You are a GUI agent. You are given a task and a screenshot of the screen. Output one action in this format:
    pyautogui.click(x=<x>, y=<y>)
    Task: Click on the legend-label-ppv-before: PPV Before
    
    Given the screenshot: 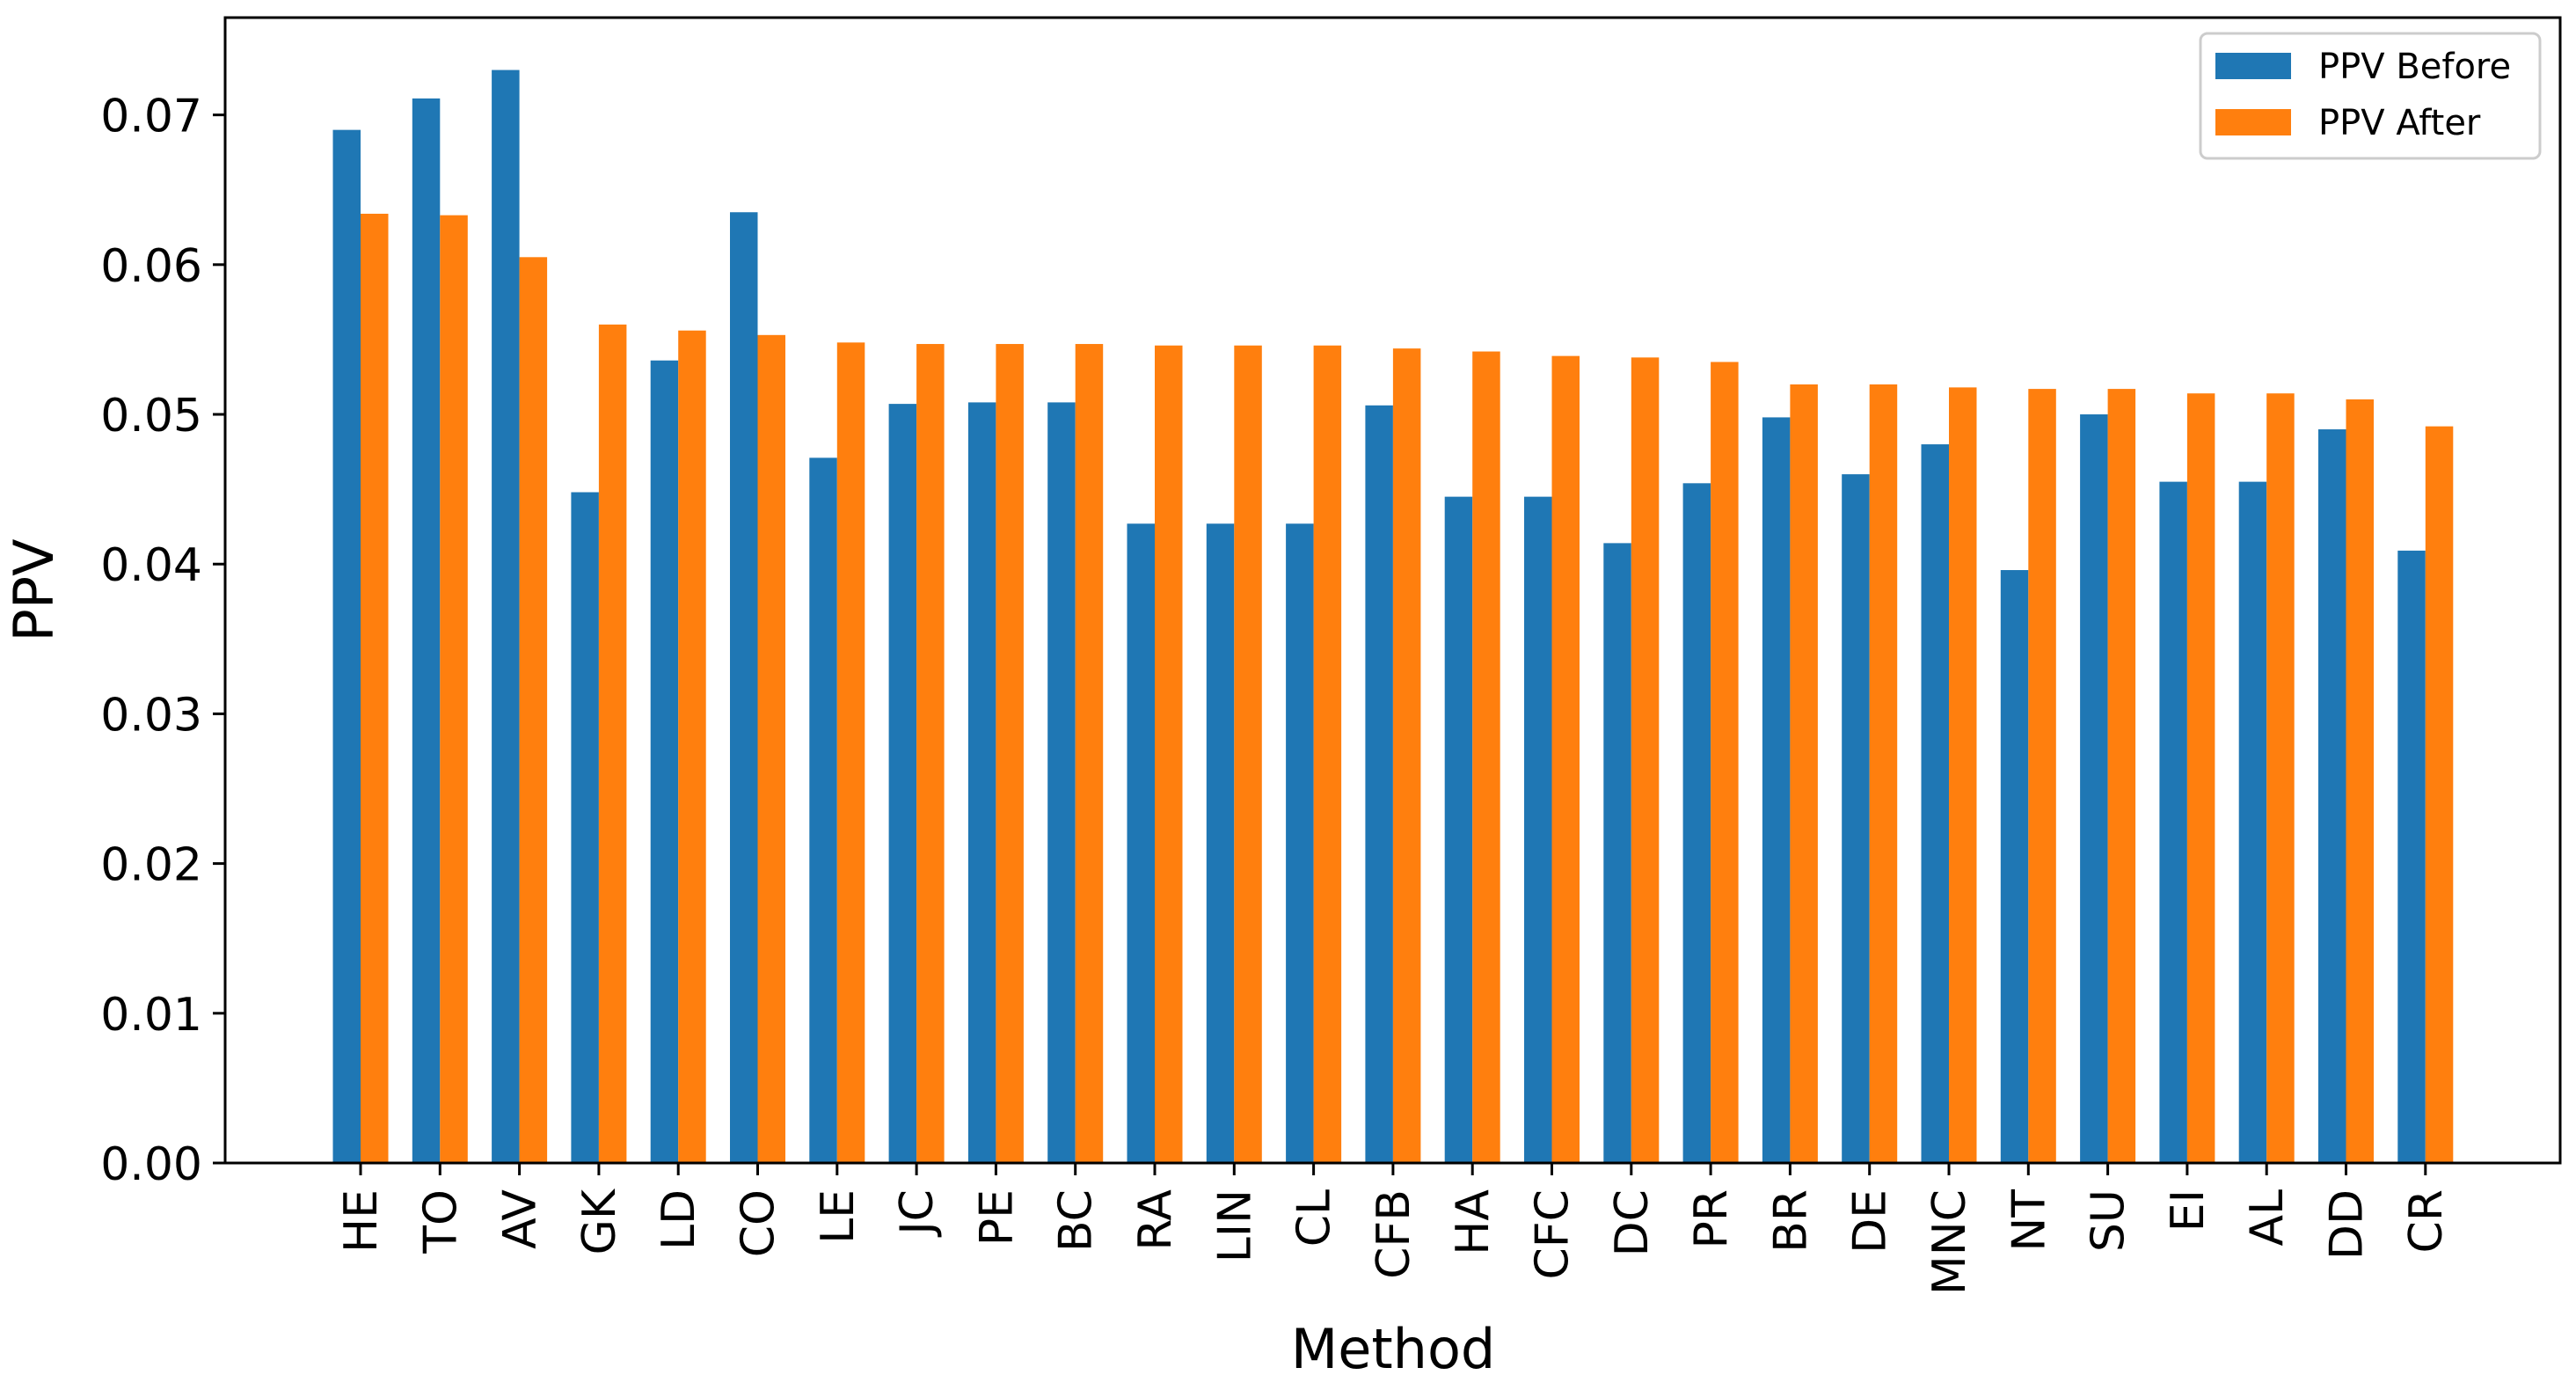 What is the action you would take?
    pyautogui.click(x=2414, y=67)
    